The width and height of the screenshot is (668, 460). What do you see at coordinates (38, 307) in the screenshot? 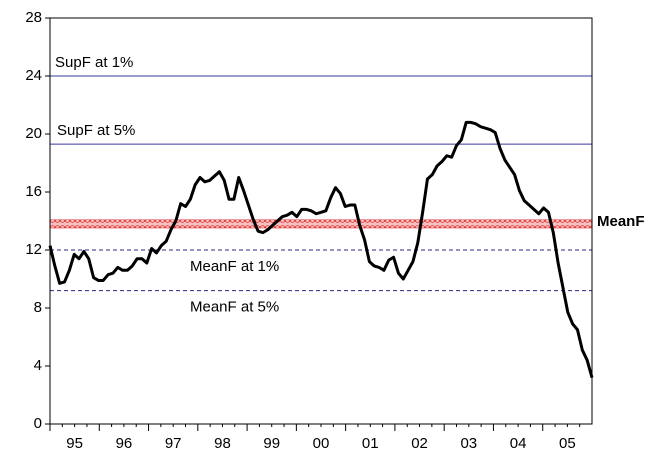
I see `y-tick-label: 8` at bounding box center [38, 307].